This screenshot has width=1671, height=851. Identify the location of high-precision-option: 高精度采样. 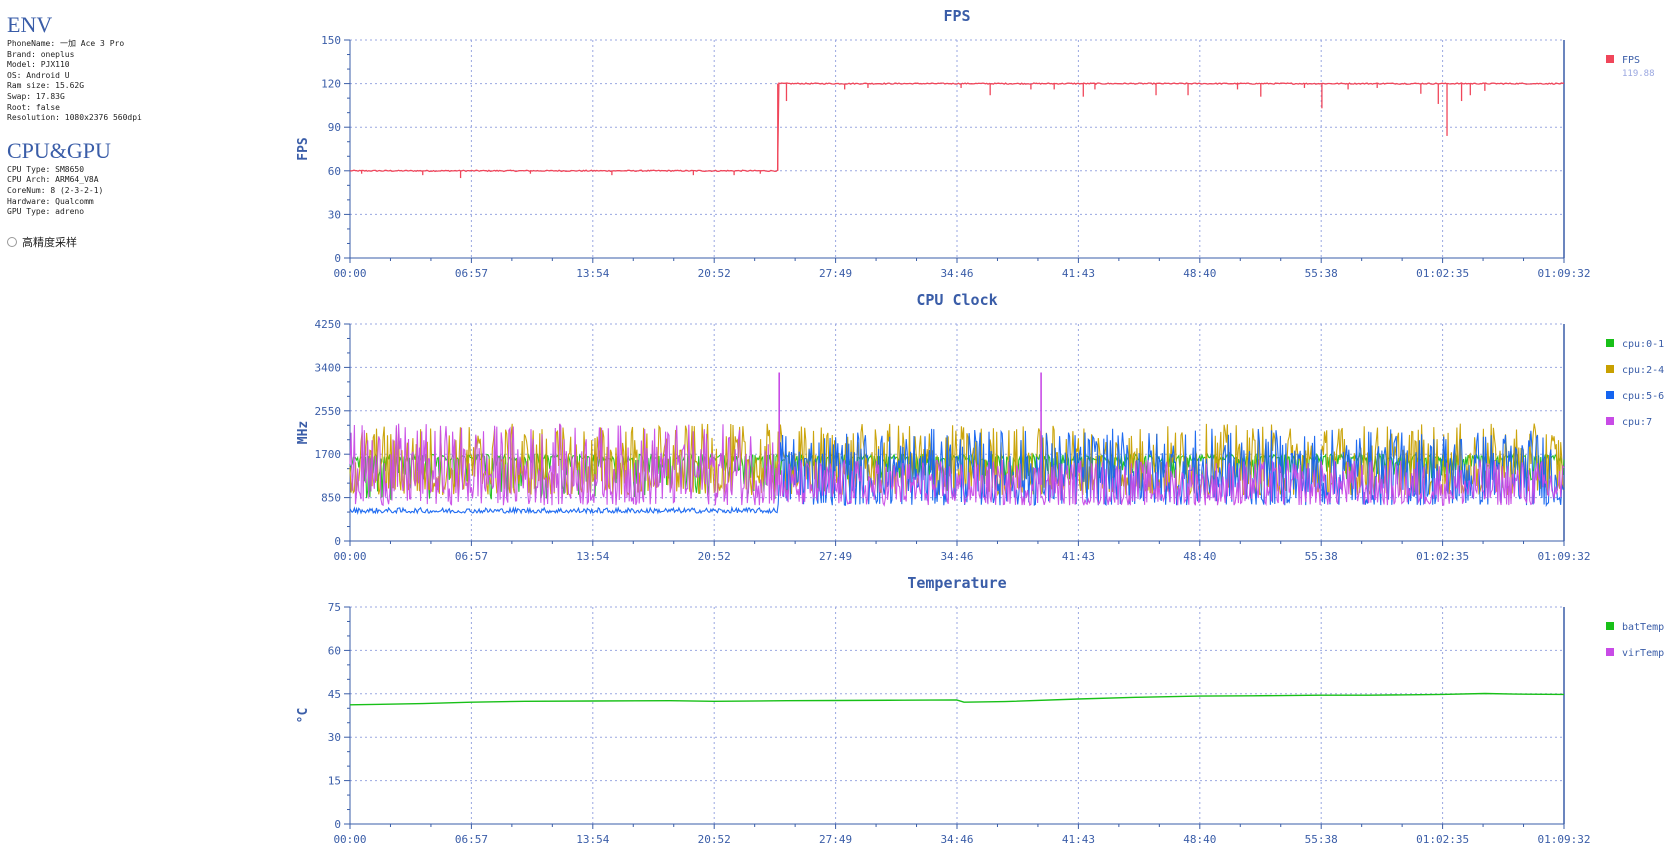
(157, 242).